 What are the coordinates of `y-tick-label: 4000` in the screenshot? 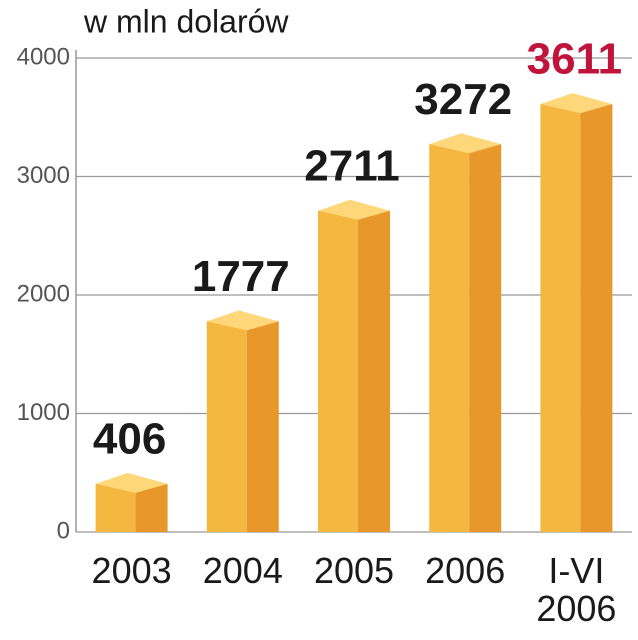 It's located at (43, 56).